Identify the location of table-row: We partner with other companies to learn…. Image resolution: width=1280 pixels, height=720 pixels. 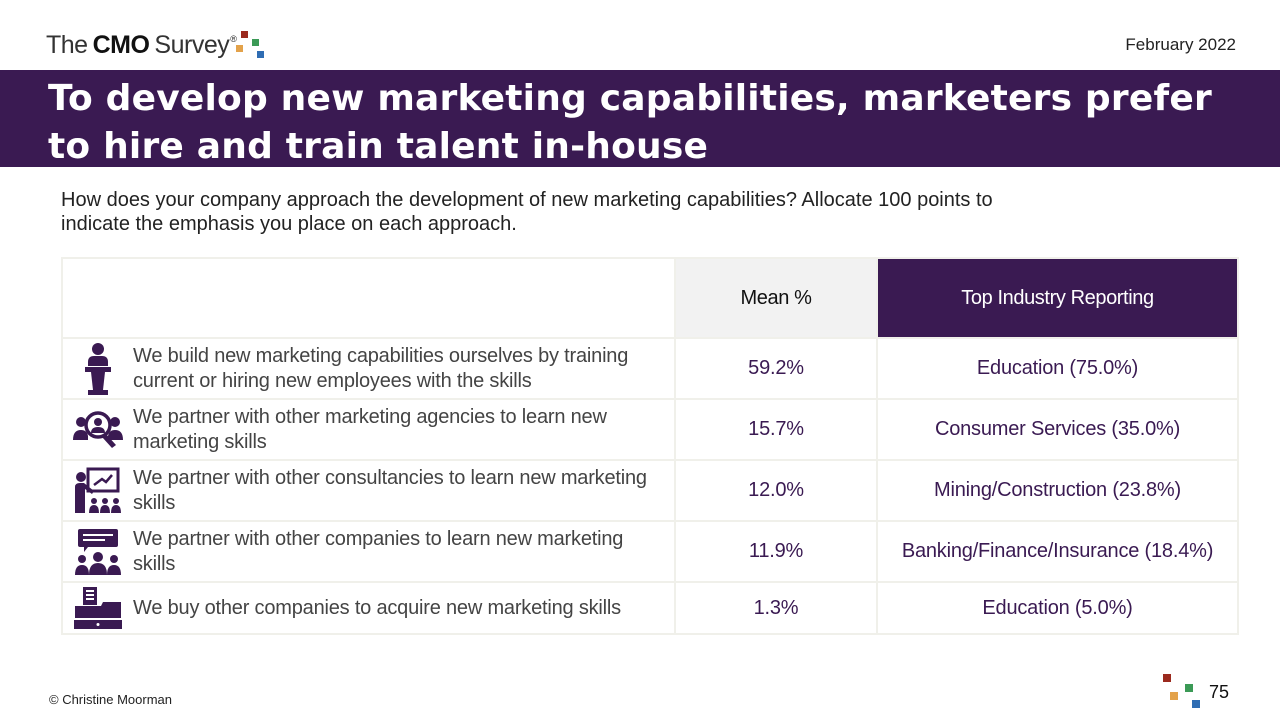
(650, 551).